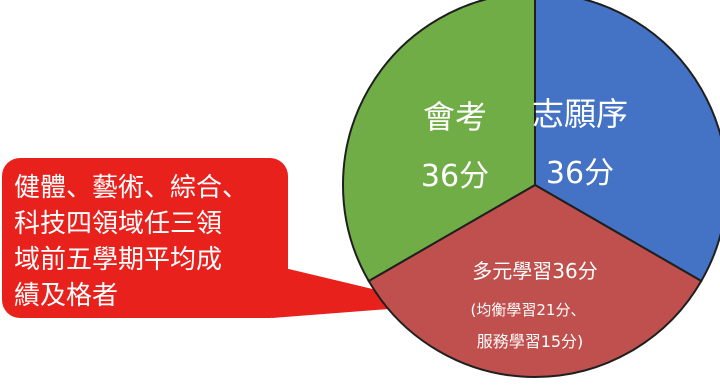 The image size is (720, 390). I want to click on callout-line-1: 健體、藝術、綜合、, so click(131, 188).